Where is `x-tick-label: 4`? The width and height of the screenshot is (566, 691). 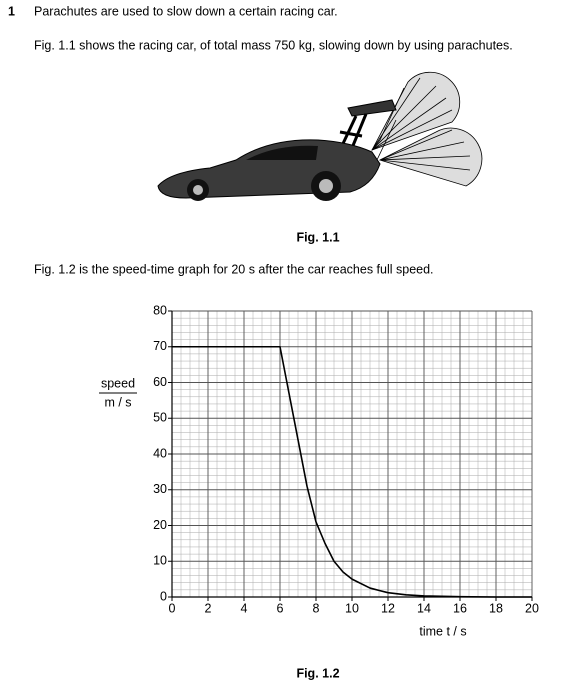 x-tick-label: 4 is located at coordinates (244, 608).